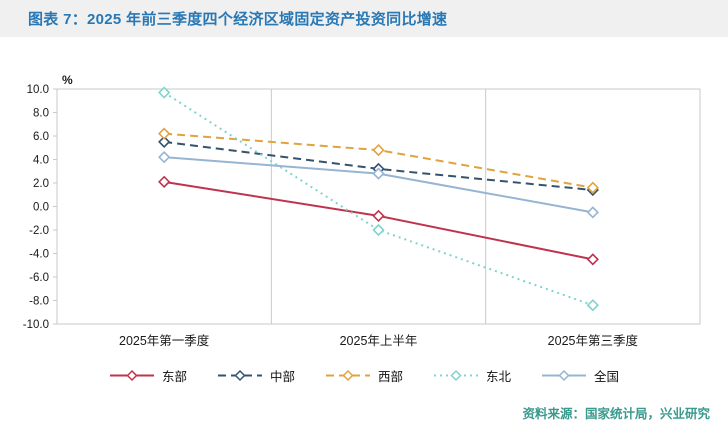 The height and width of the screenshot is (434, 728). I want to click on legend-label: 东北, so click(499, 376).